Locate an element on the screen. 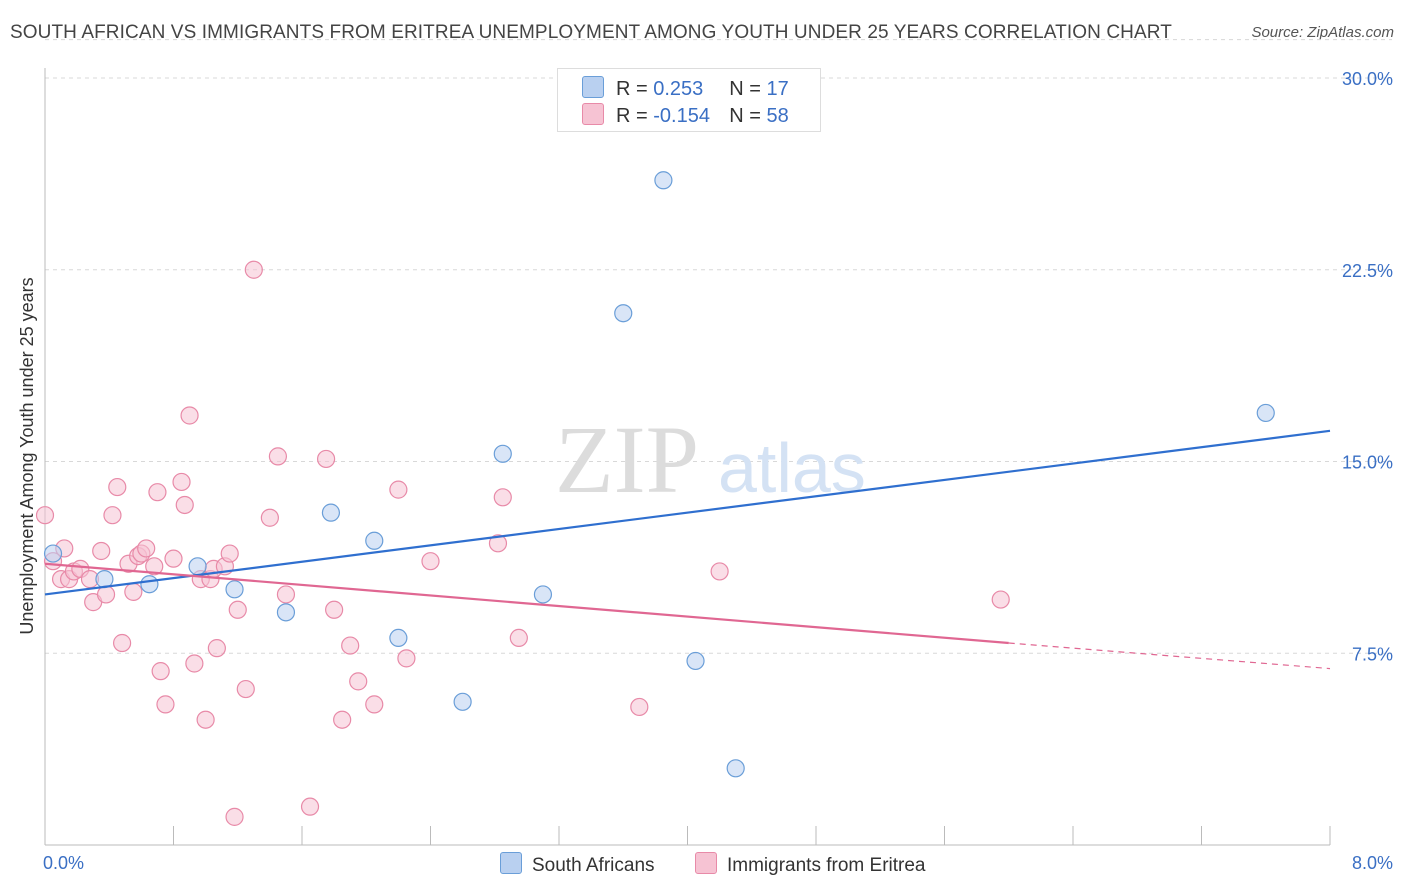  y-tick-label: 22.5% is located at coordinates (1367, 271).